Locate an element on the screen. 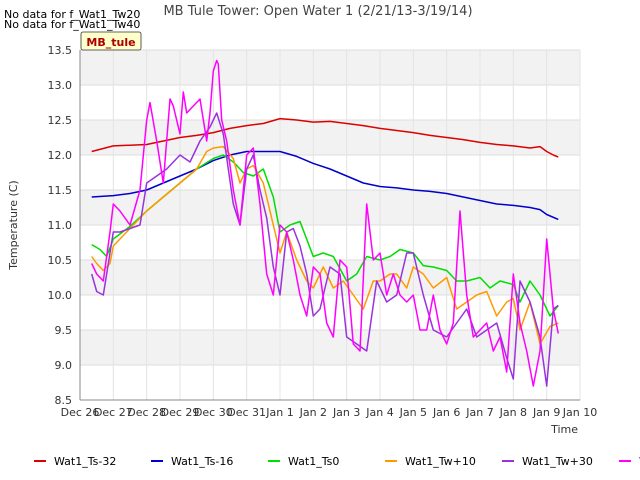  y-tick-label: 11.0 is located at coordinates (60, 225).